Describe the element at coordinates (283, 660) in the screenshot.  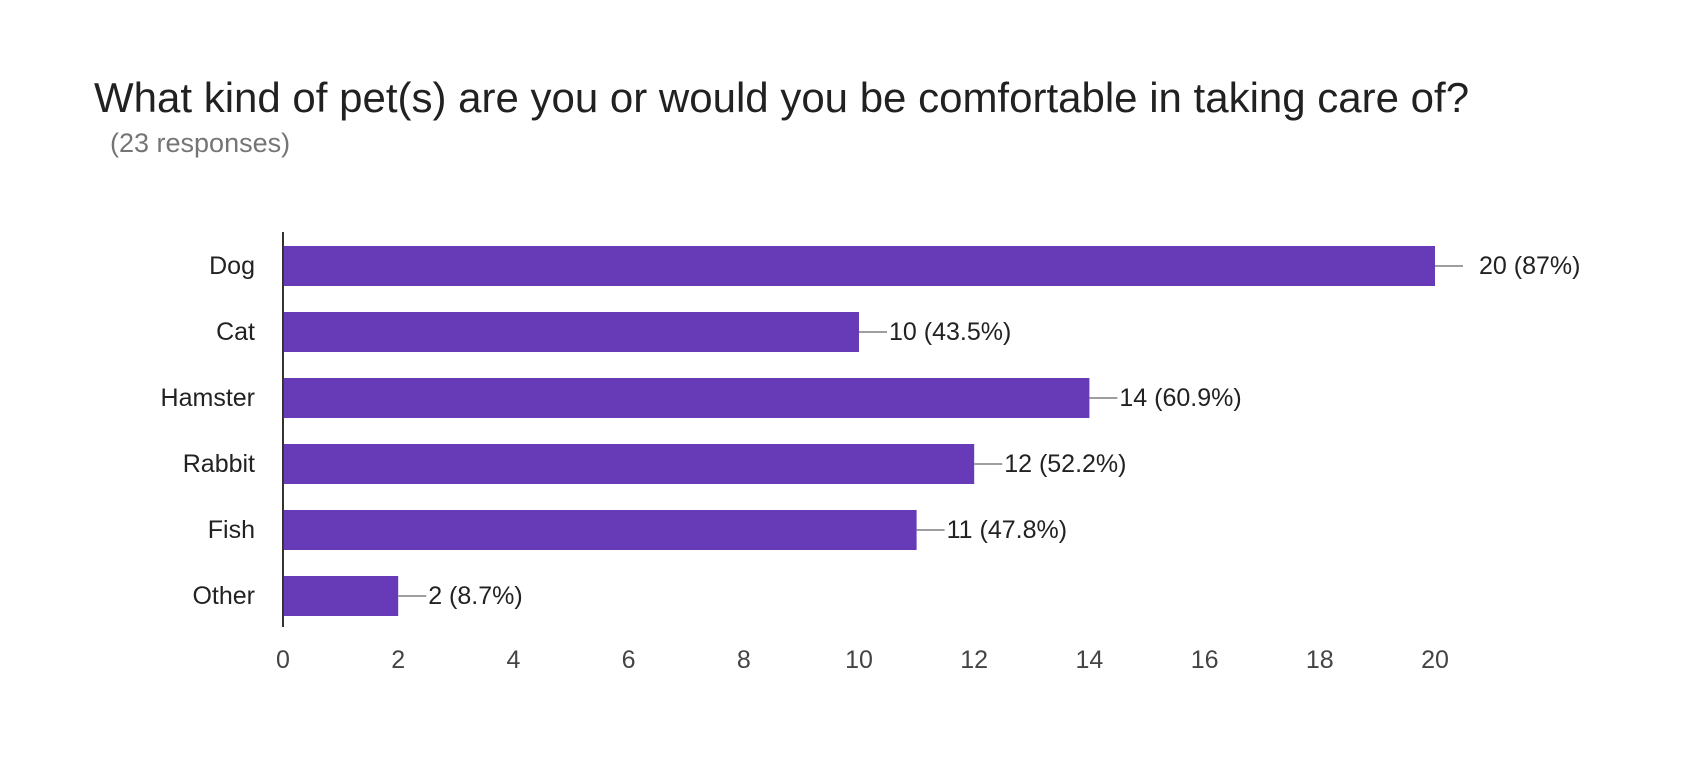
I see `x-tick-label: 0` at that location.